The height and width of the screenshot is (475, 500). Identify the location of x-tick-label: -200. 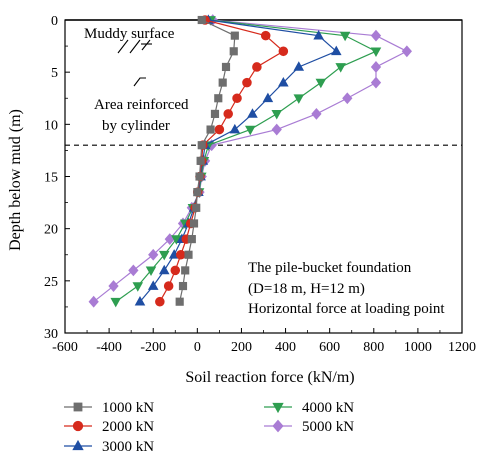
(153, 347).